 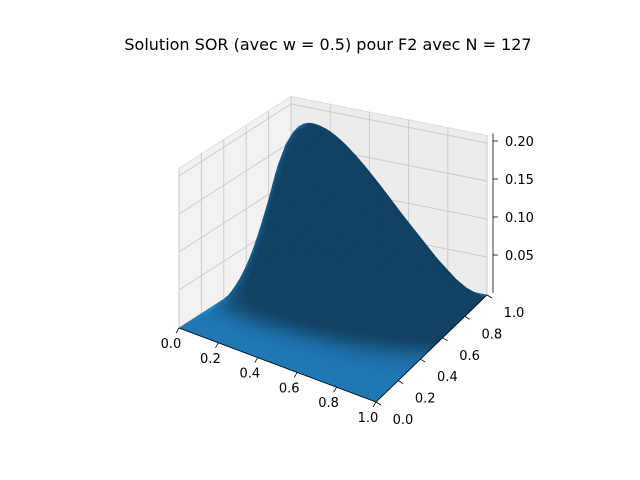 What do you see at coordinates (403, 420) in the screenshot?
I see `y-tick-label: 0.0` at bounding box center [403, 420].